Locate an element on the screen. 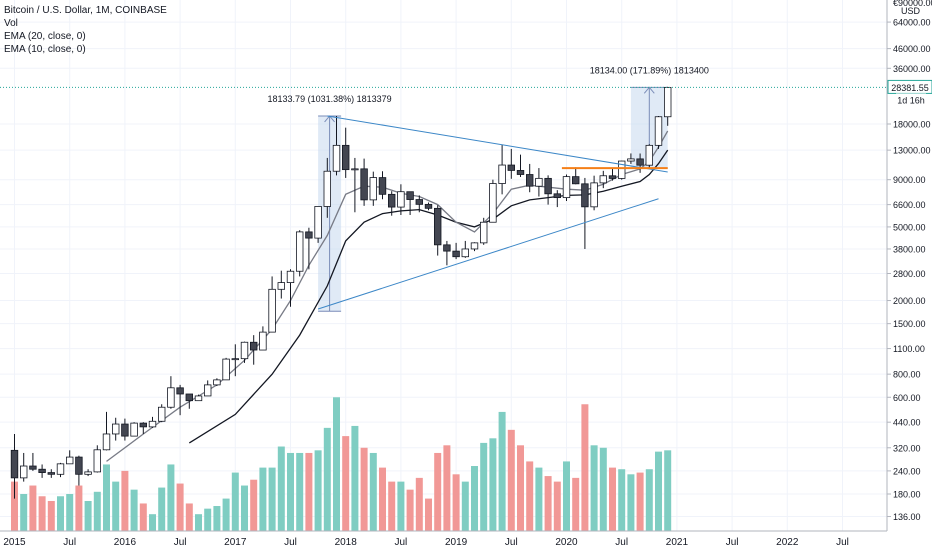 This screenshot has width=932, height=555. price-tick-label: €90000.00 is located at coordinates (912, 4).